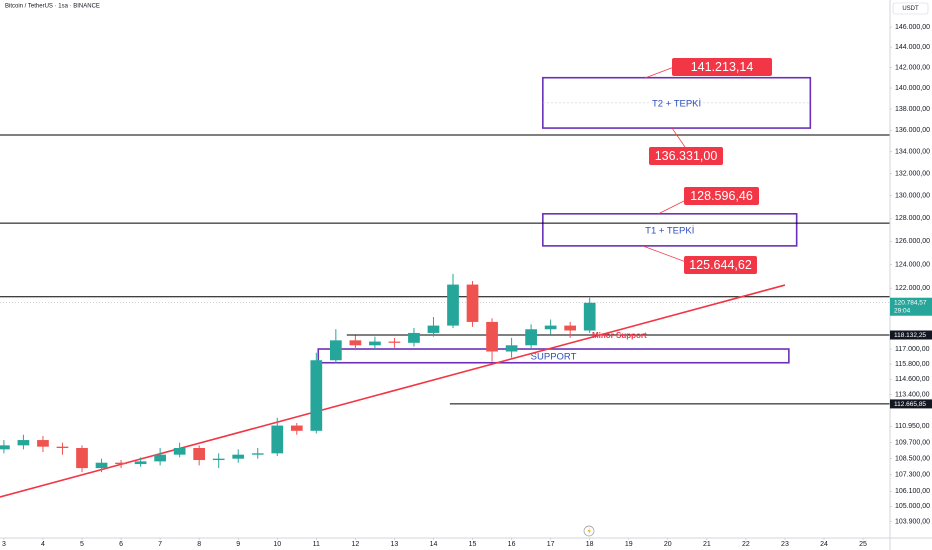 The height and width of the screenshot is (550, 932). What do you see at coordinates (912, 241) in the screenshot?
I see `y-tick-label: 126.000,00` at bounding box center [912, 241].